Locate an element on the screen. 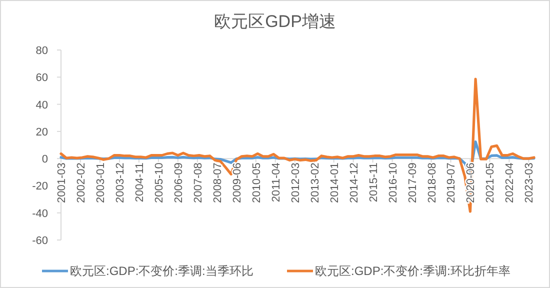  legend-label: 欧元区:GDP:不变价:季调:当季环比 is located at coordinates (162, 271).